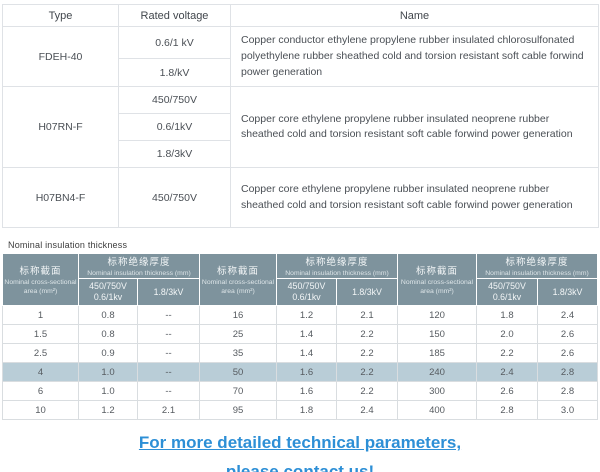  I want to click on cta-line2: please contact us!, so click(300, 467).